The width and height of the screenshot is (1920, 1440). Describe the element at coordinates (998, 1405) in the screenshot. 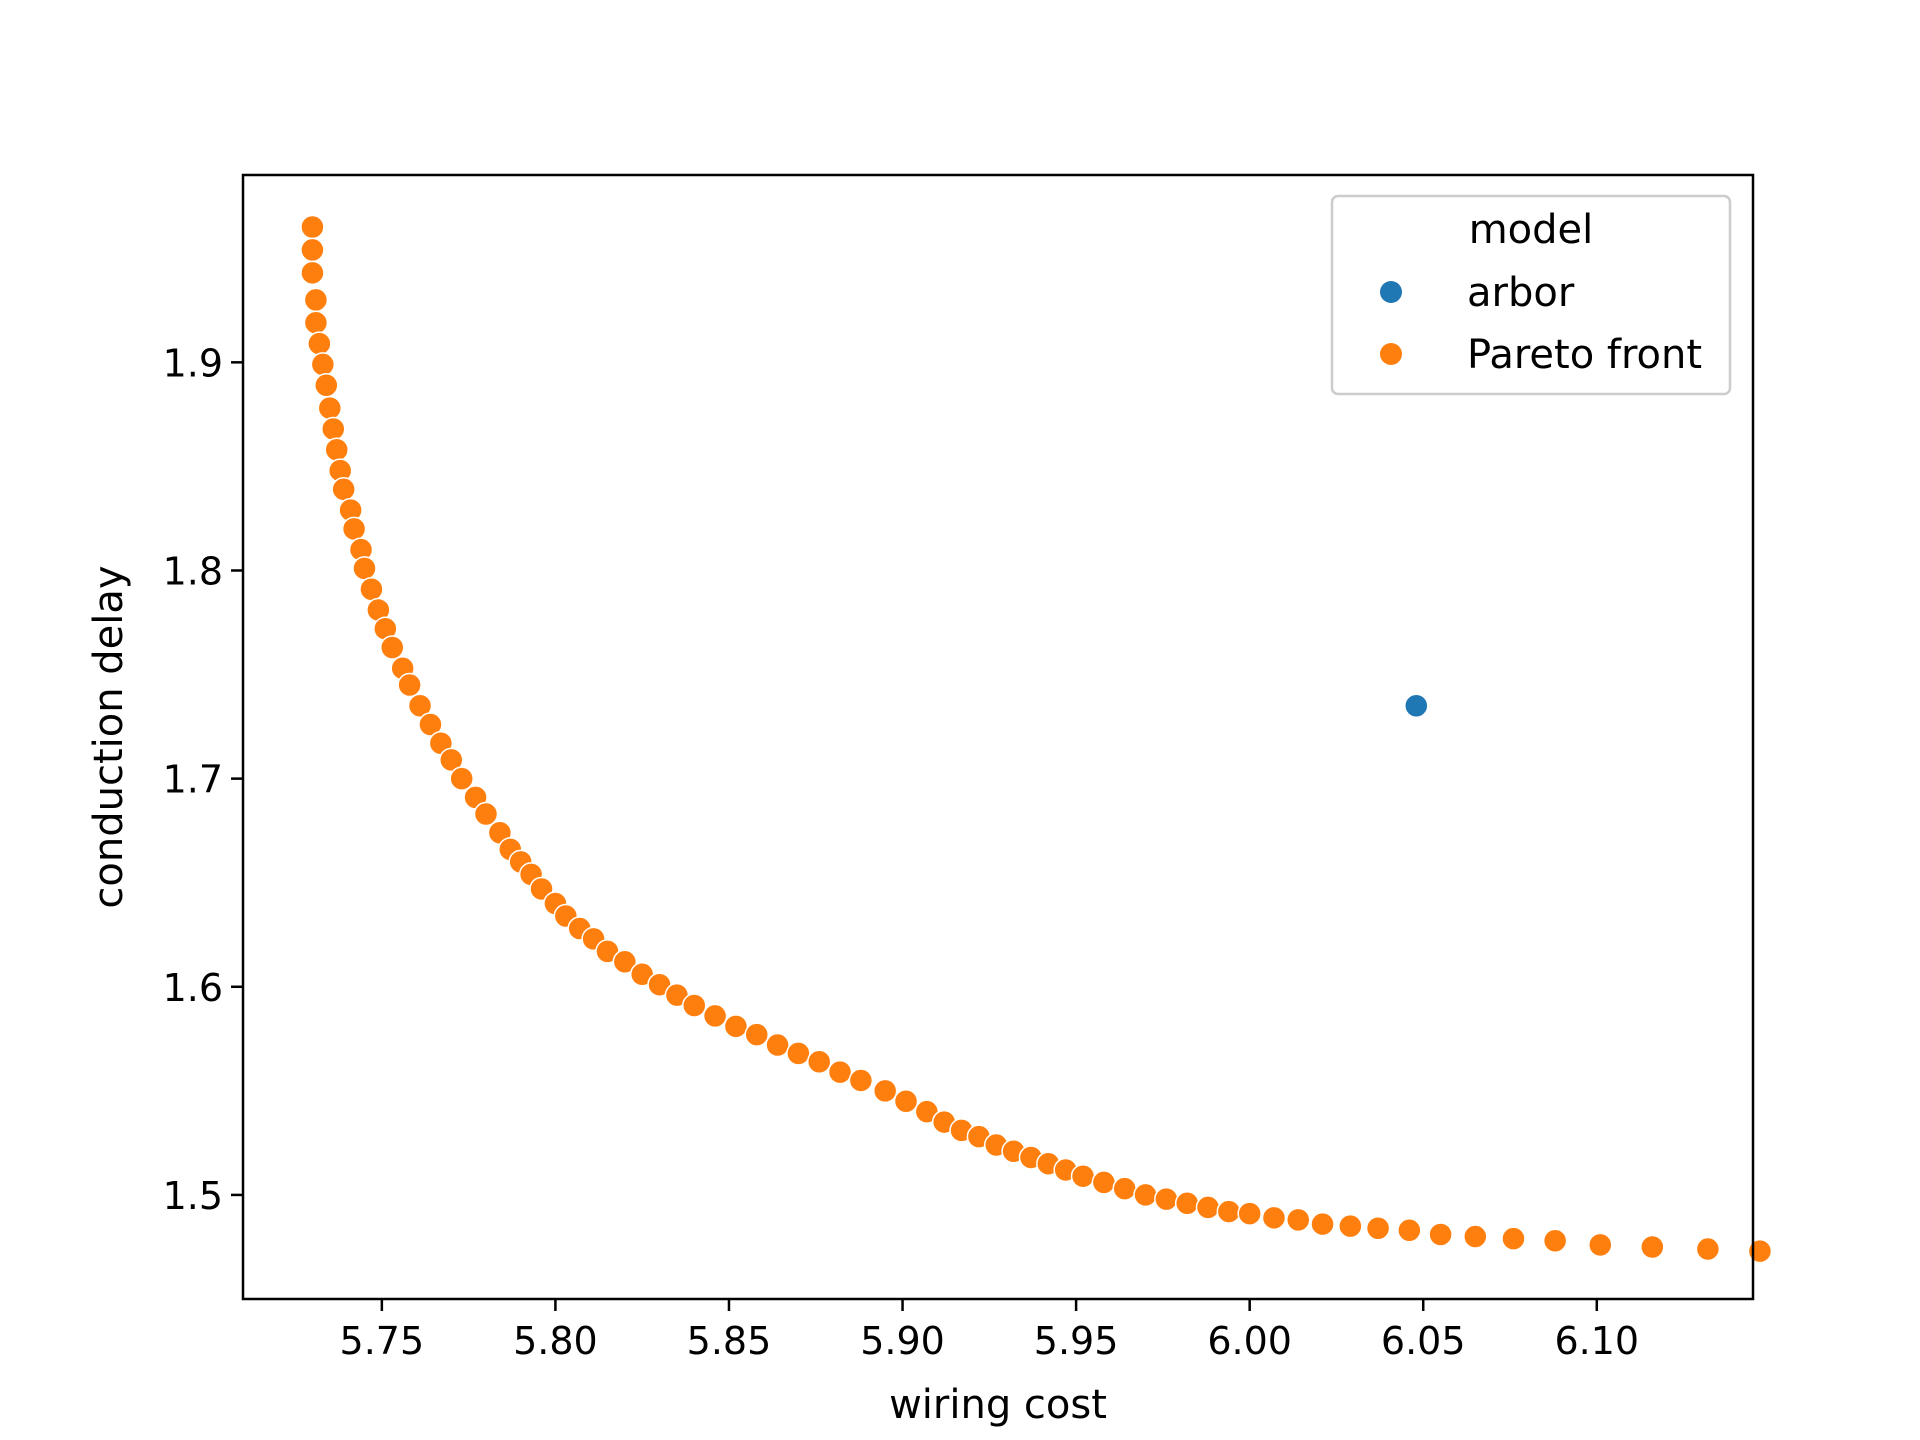

I see `x-axis-label: wiring cost` at that location.